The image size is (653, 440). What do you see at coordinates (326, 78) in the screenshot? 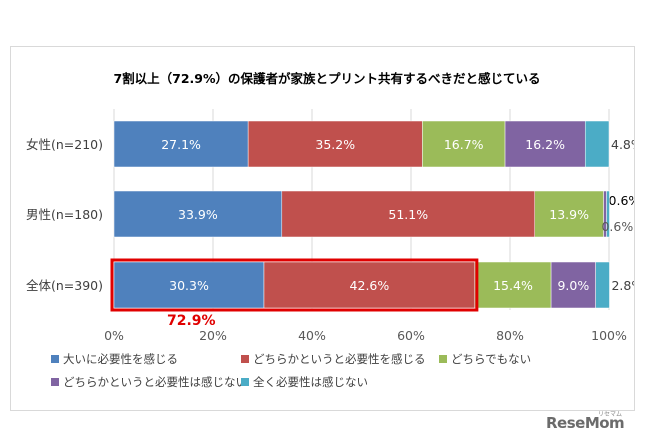
I see `chart-title: 7割以上（72.9%）の保護者が家族とプリント共有するべきだと感じている` at bounding box center [326, 78].